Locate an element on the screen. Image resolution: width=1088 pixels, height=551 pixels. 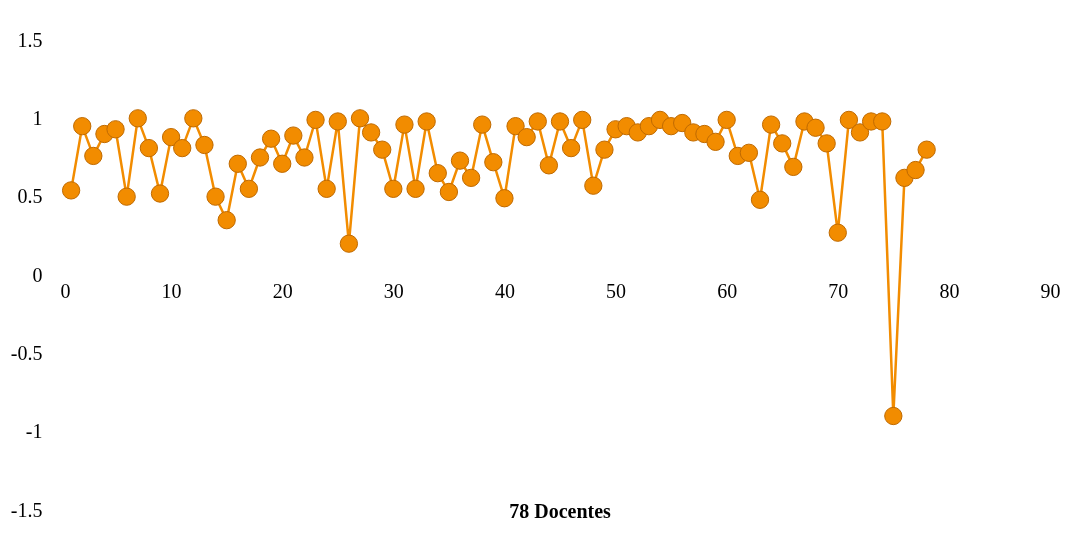
y-tick-label: -1 is located at coordinates (34, 431).